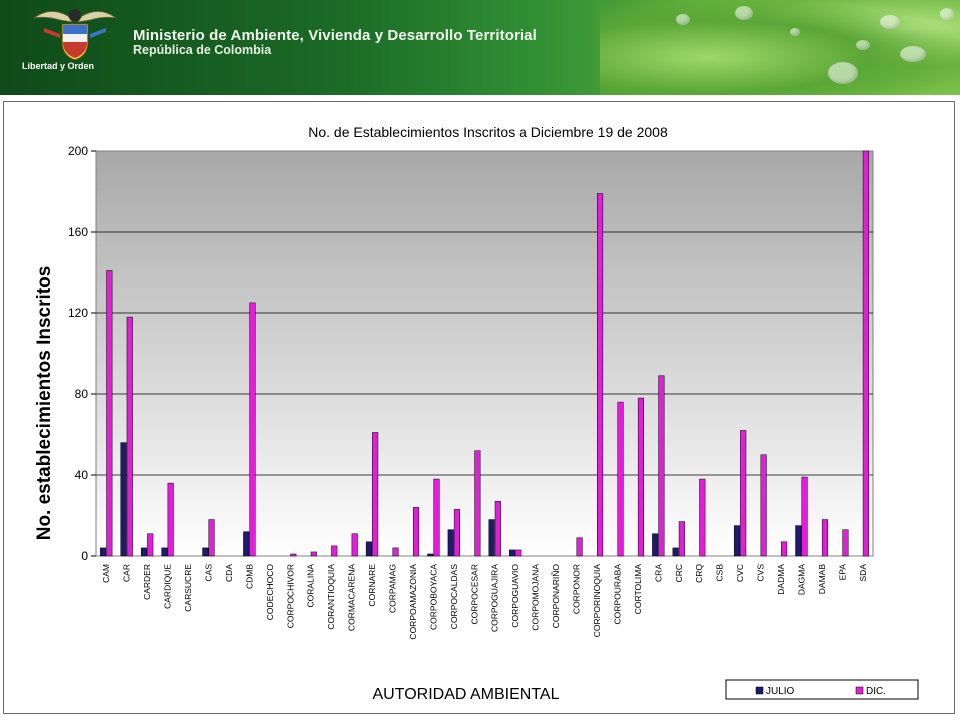  I want to click on legend-label-julio: JULIO, so click(780, 691).